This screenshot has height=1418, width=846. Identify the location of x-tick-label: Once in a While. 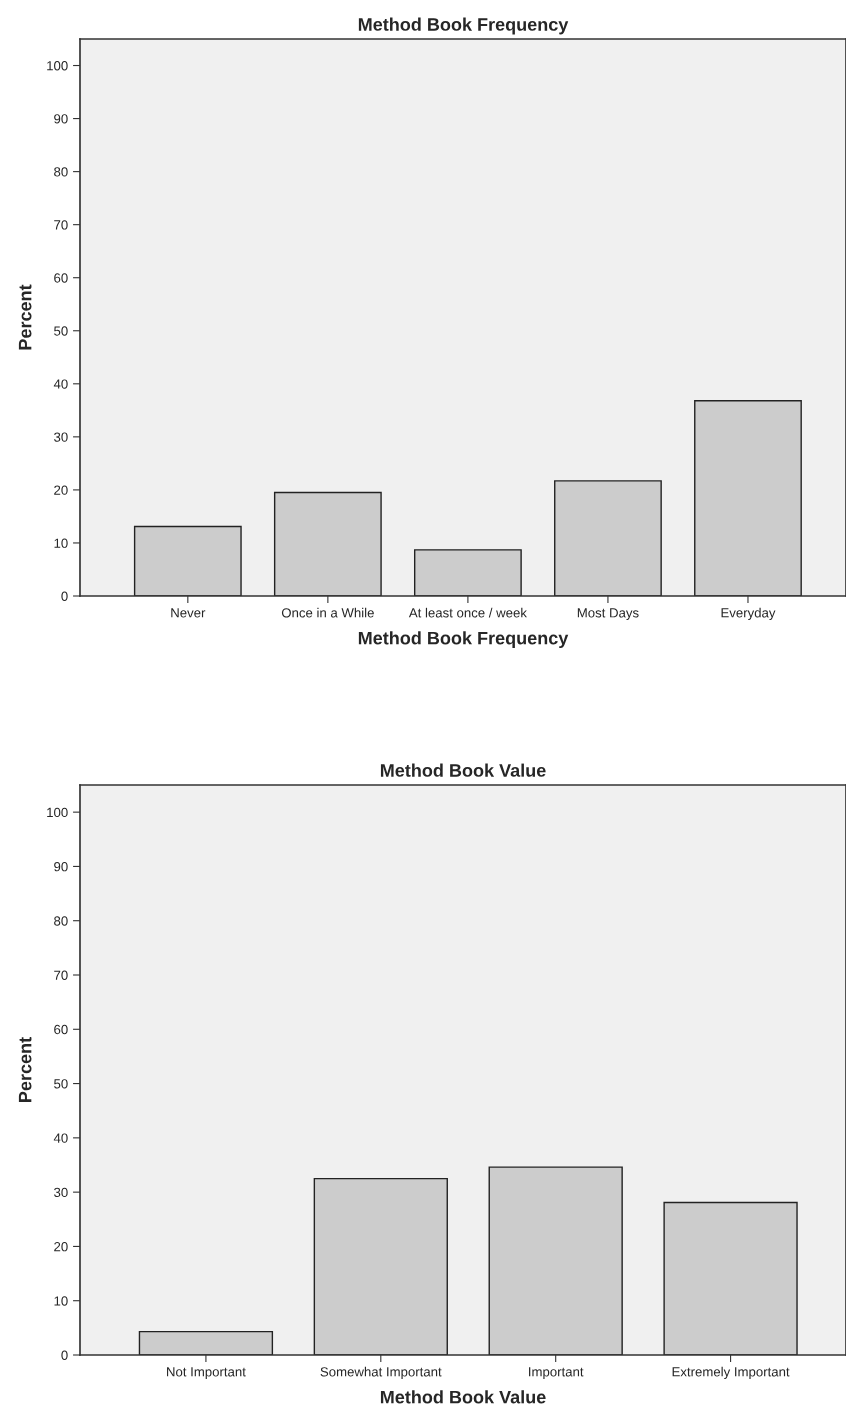
(327, 612).